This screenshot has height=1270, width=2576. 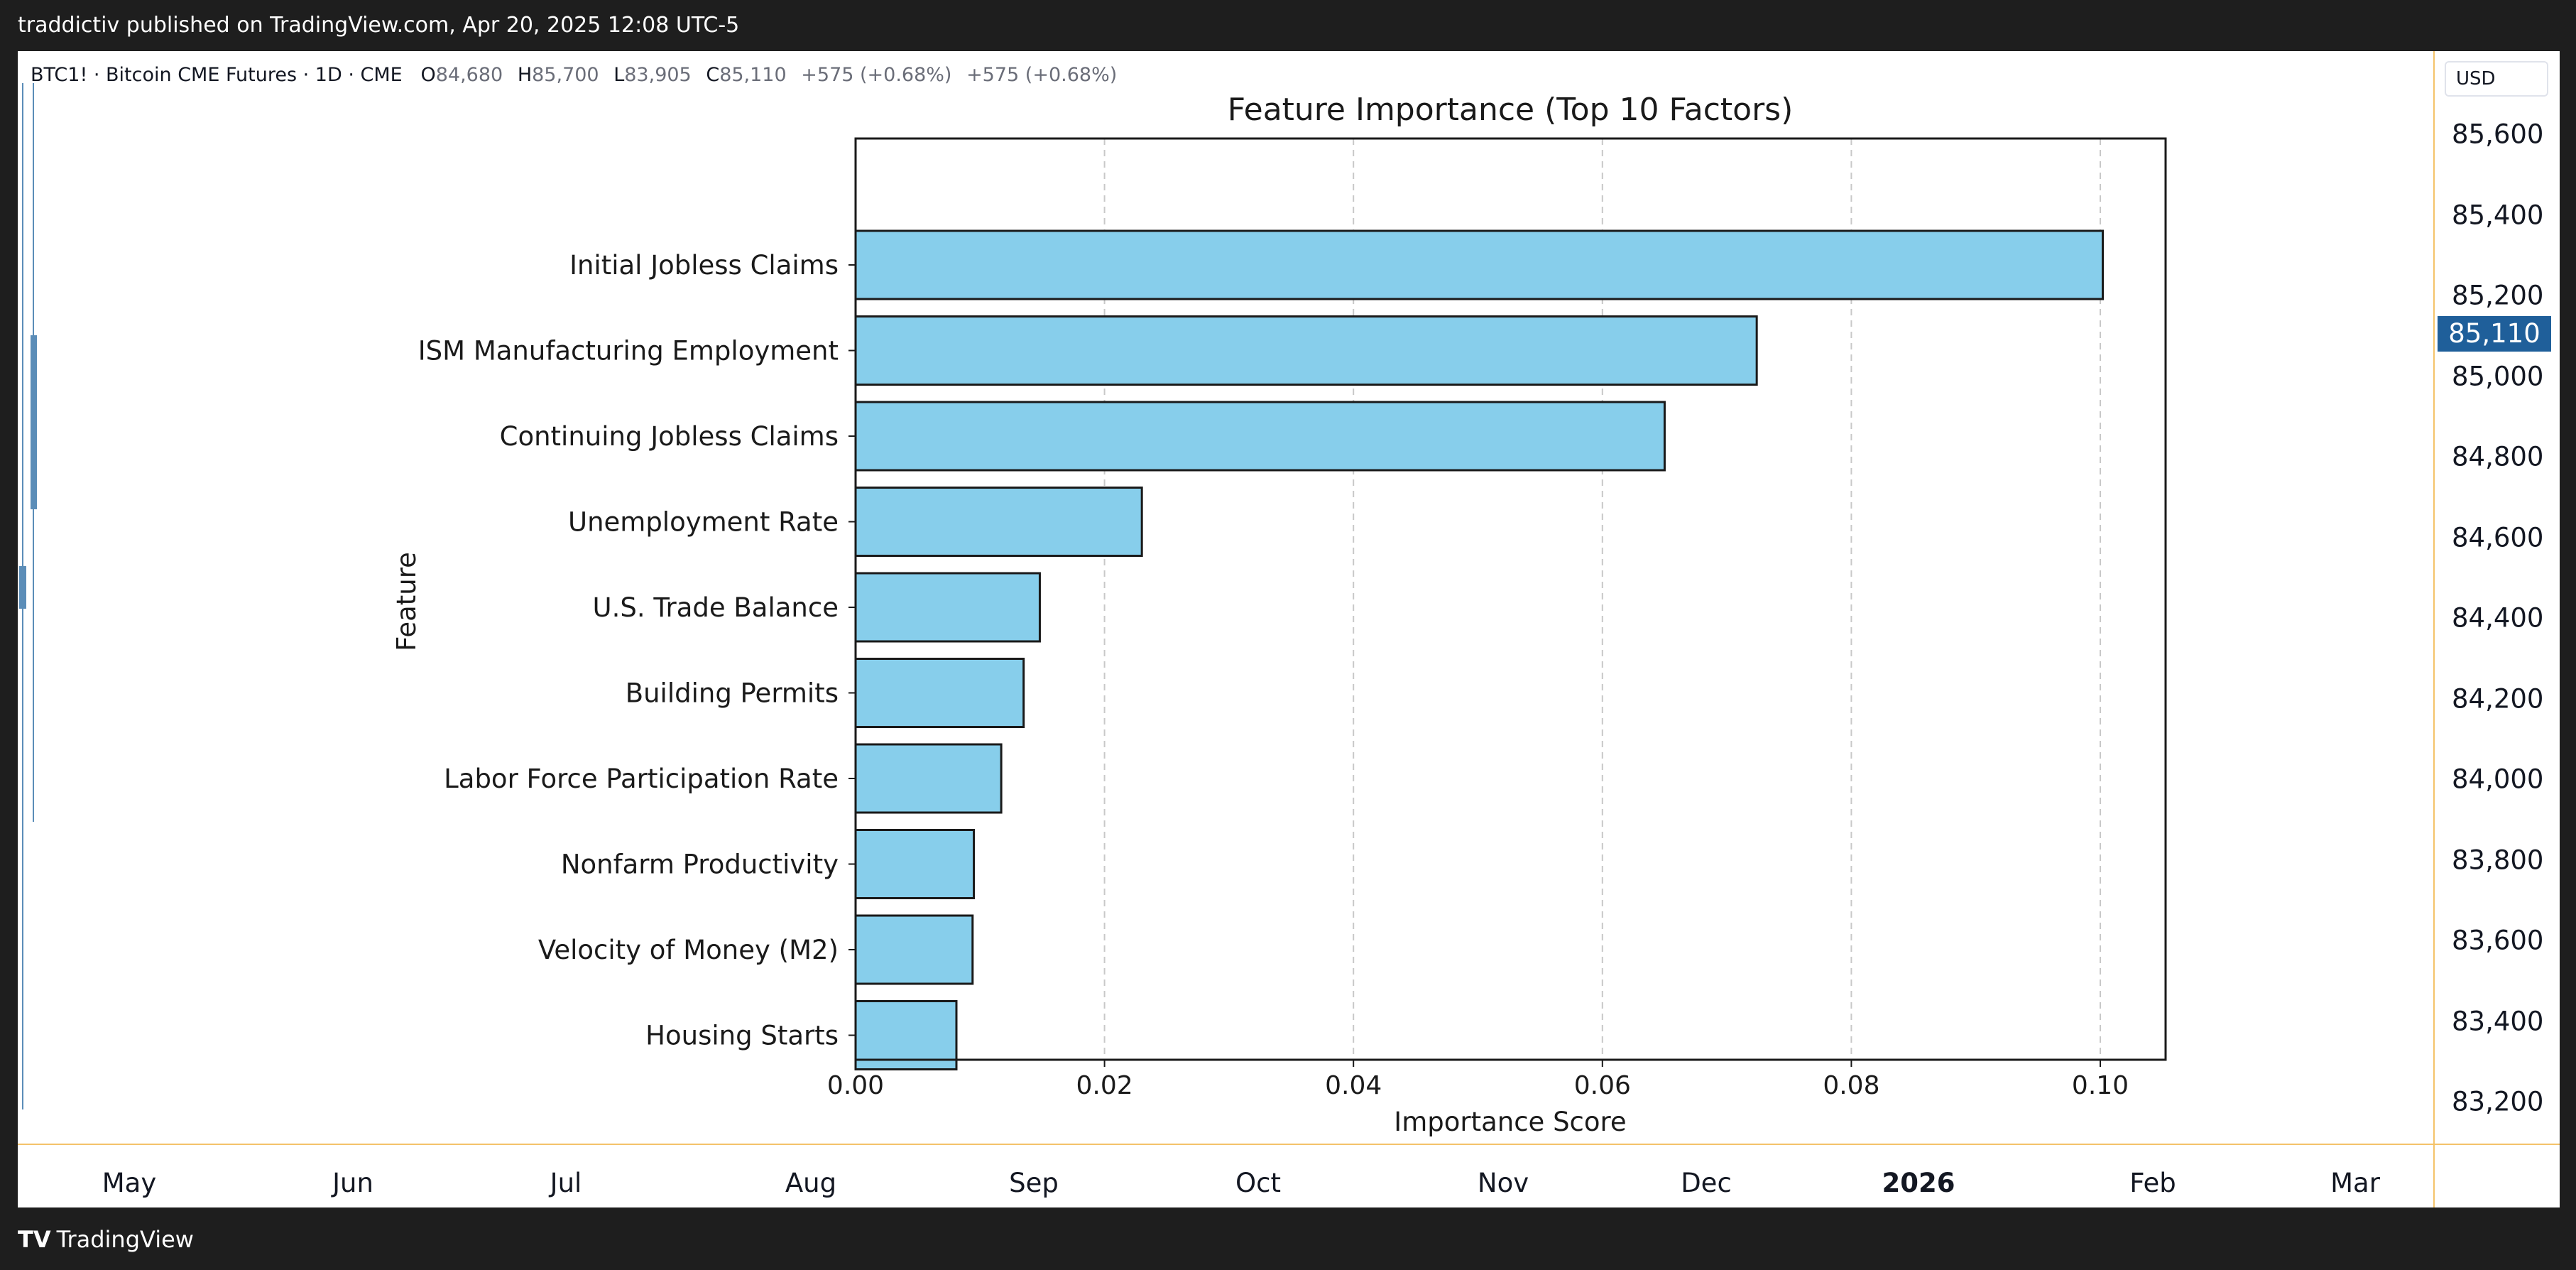 I want to click on time-tick-label: Aug, so click(x=811, y=1183).